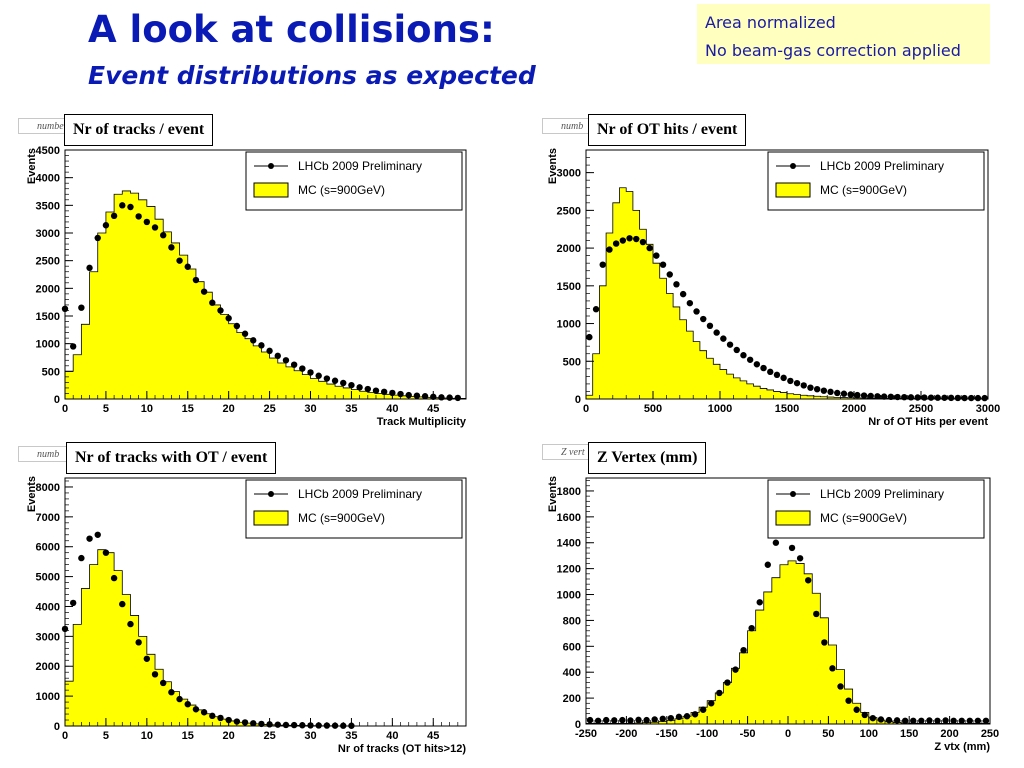  I want to click on x-tick-label: 1000, so click(720, 409).